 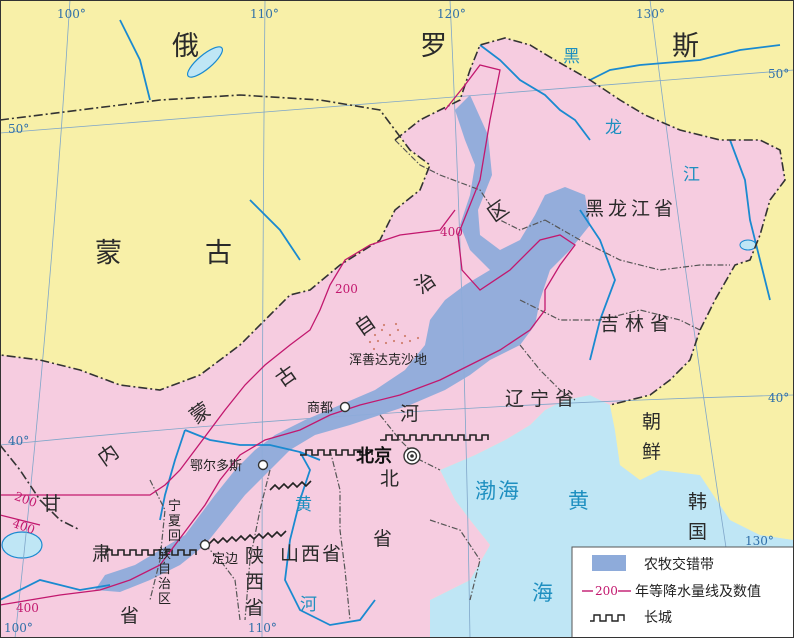 What do you see at coordinates (651, 452) in the screenshot?
I see `korea-char-2: 鲜` at bounding box center [651, 452].